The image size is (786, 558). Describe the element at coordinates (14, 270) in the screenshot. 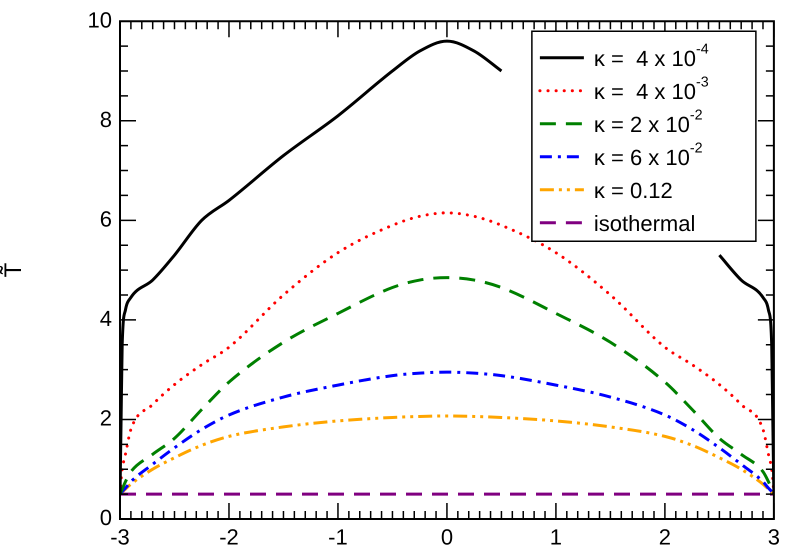

I see `y-axis-title: T̃` at that location.